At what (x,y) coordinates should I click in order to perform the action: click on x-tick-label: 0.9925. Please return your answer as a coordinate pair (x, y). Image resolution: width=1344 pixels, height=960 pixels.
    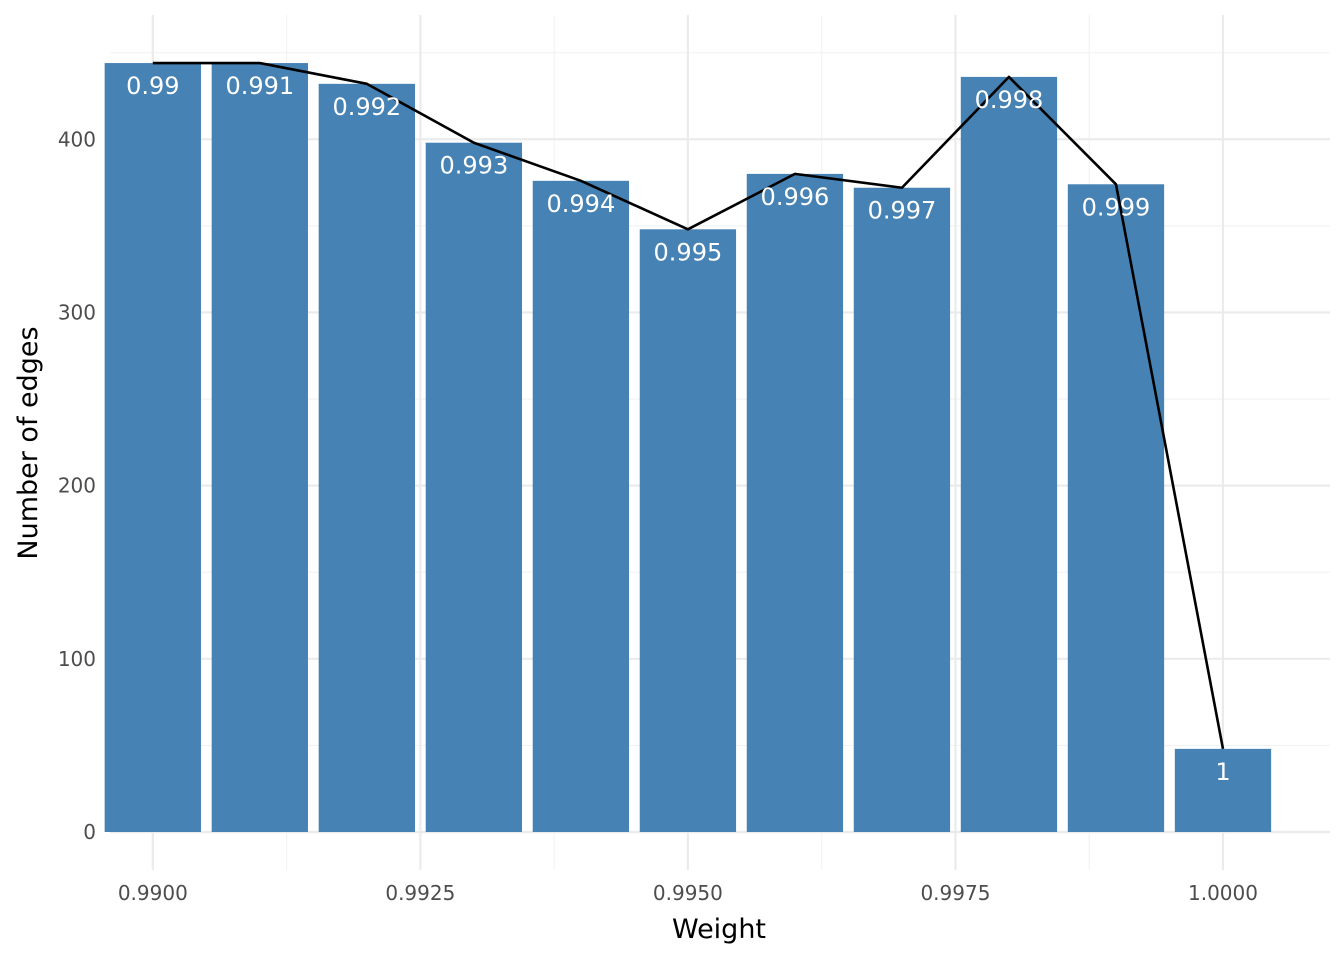
    Looking at the image, I should click on (420, 893).